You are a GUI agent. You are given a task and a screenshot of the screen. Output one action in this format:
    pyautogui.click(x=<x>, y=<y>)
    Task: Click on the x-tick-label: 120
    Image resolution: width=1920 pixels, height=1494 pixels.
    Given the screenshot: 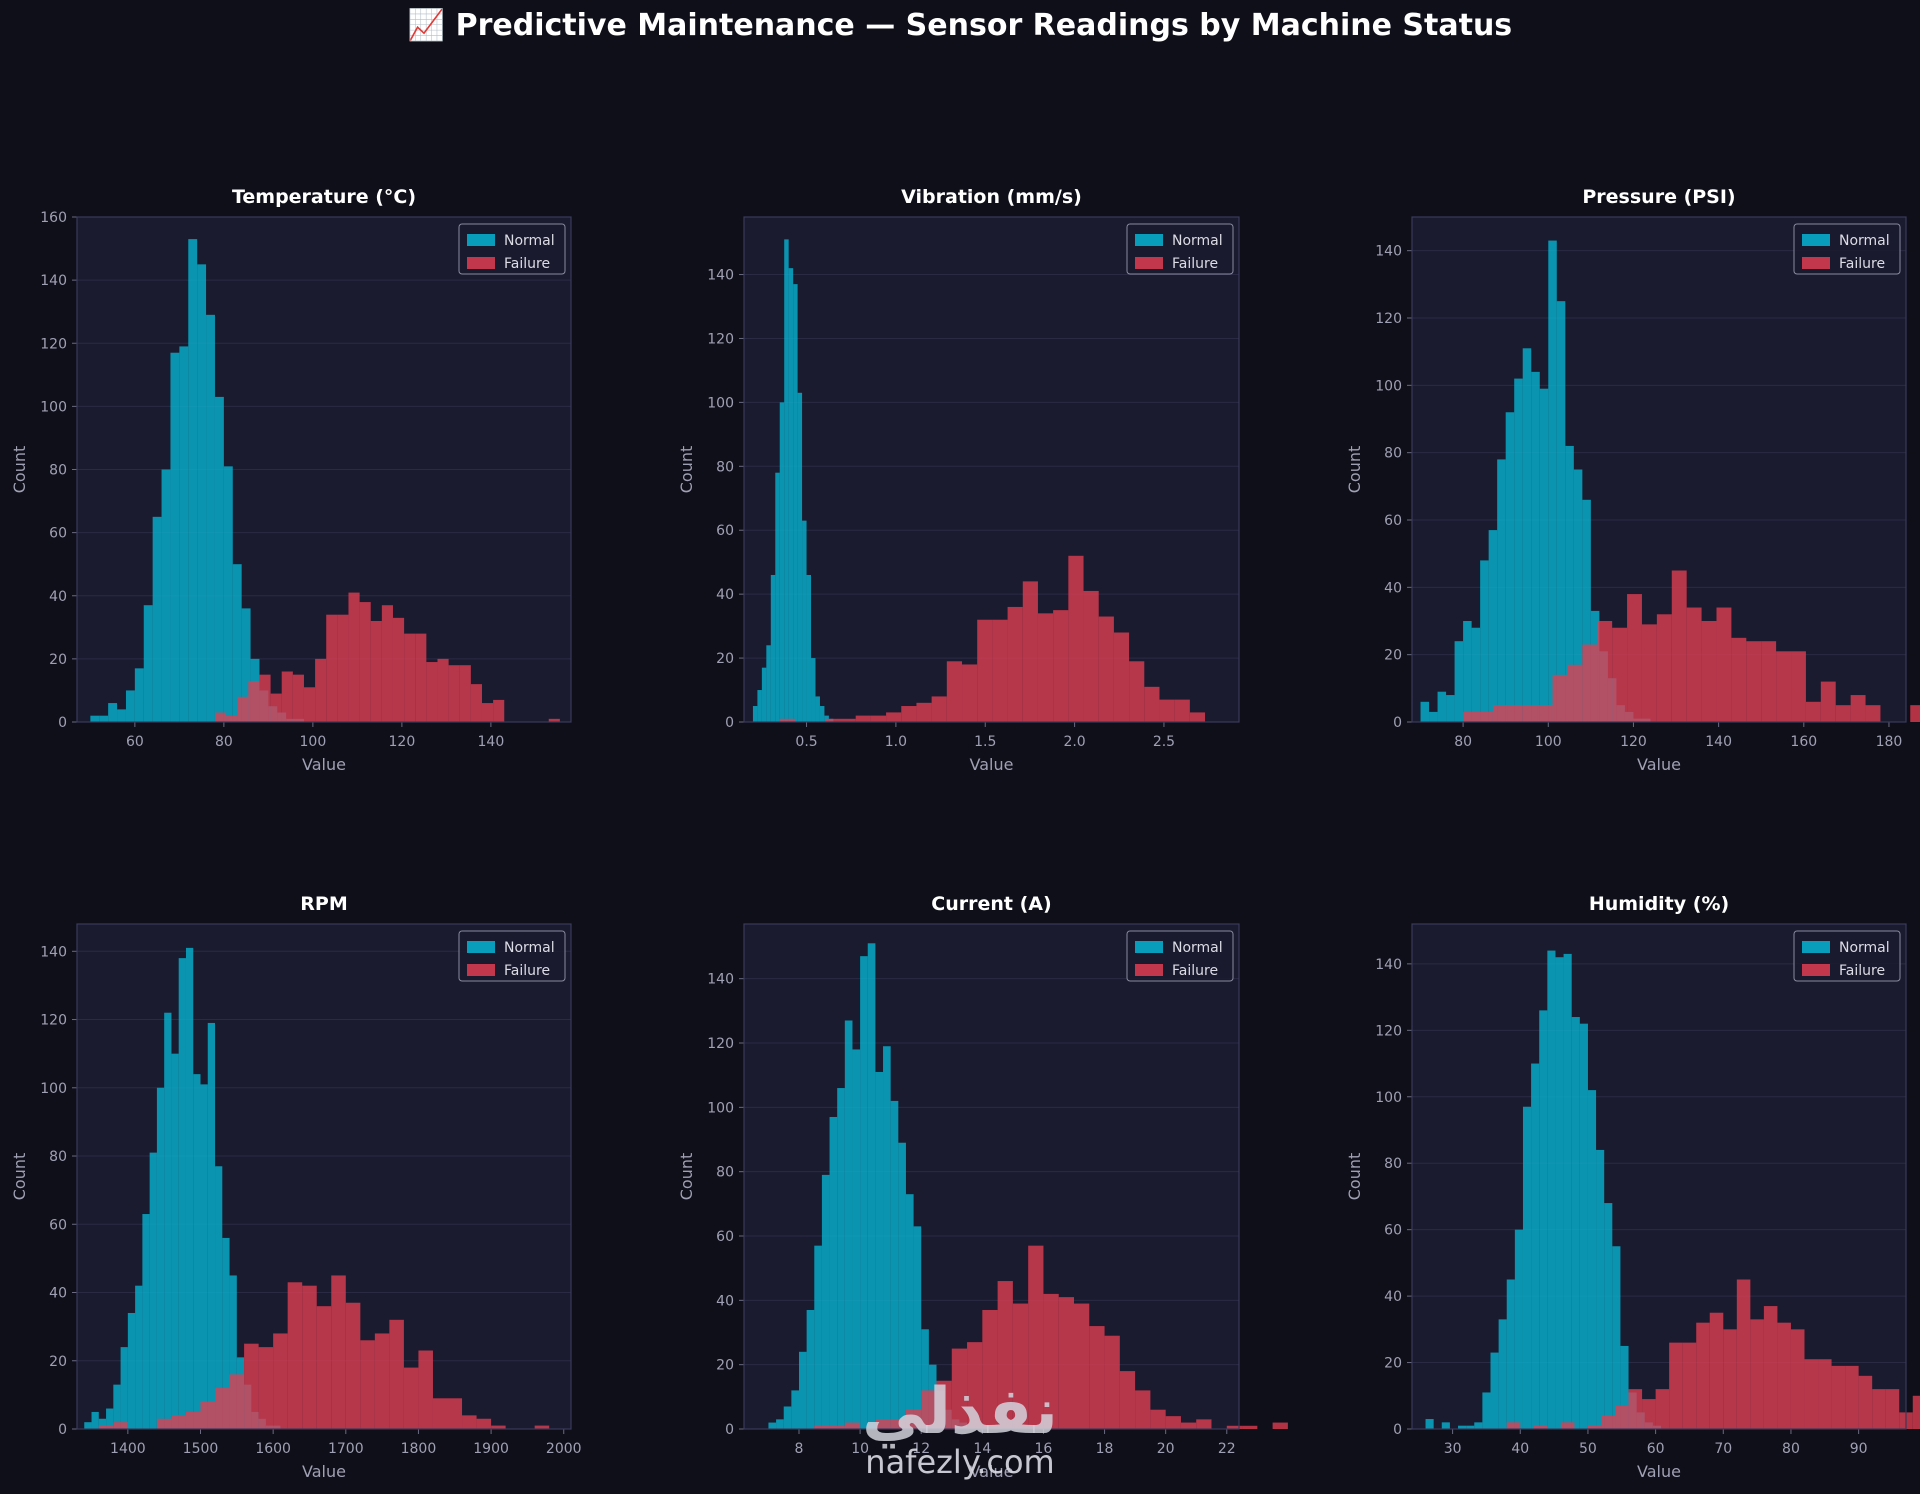 What is the action you would take?
    pyautogui.click(x=1633, y=742)
    